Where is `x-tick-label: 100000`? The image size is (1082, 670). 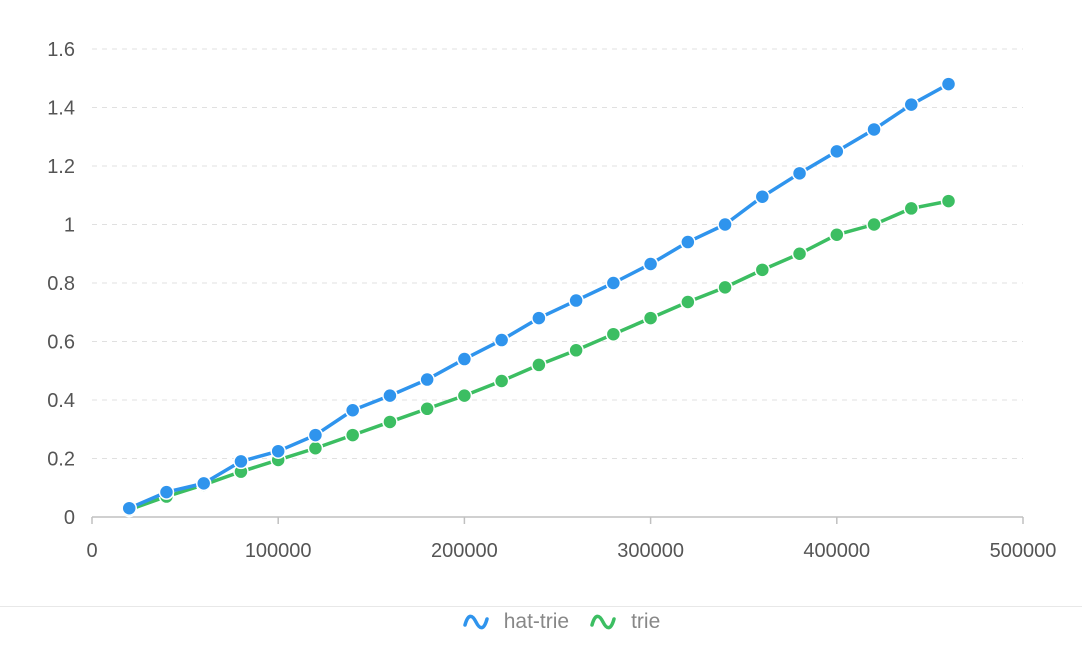
x-tick-label: 100000 is located at coordinates (278, 551).